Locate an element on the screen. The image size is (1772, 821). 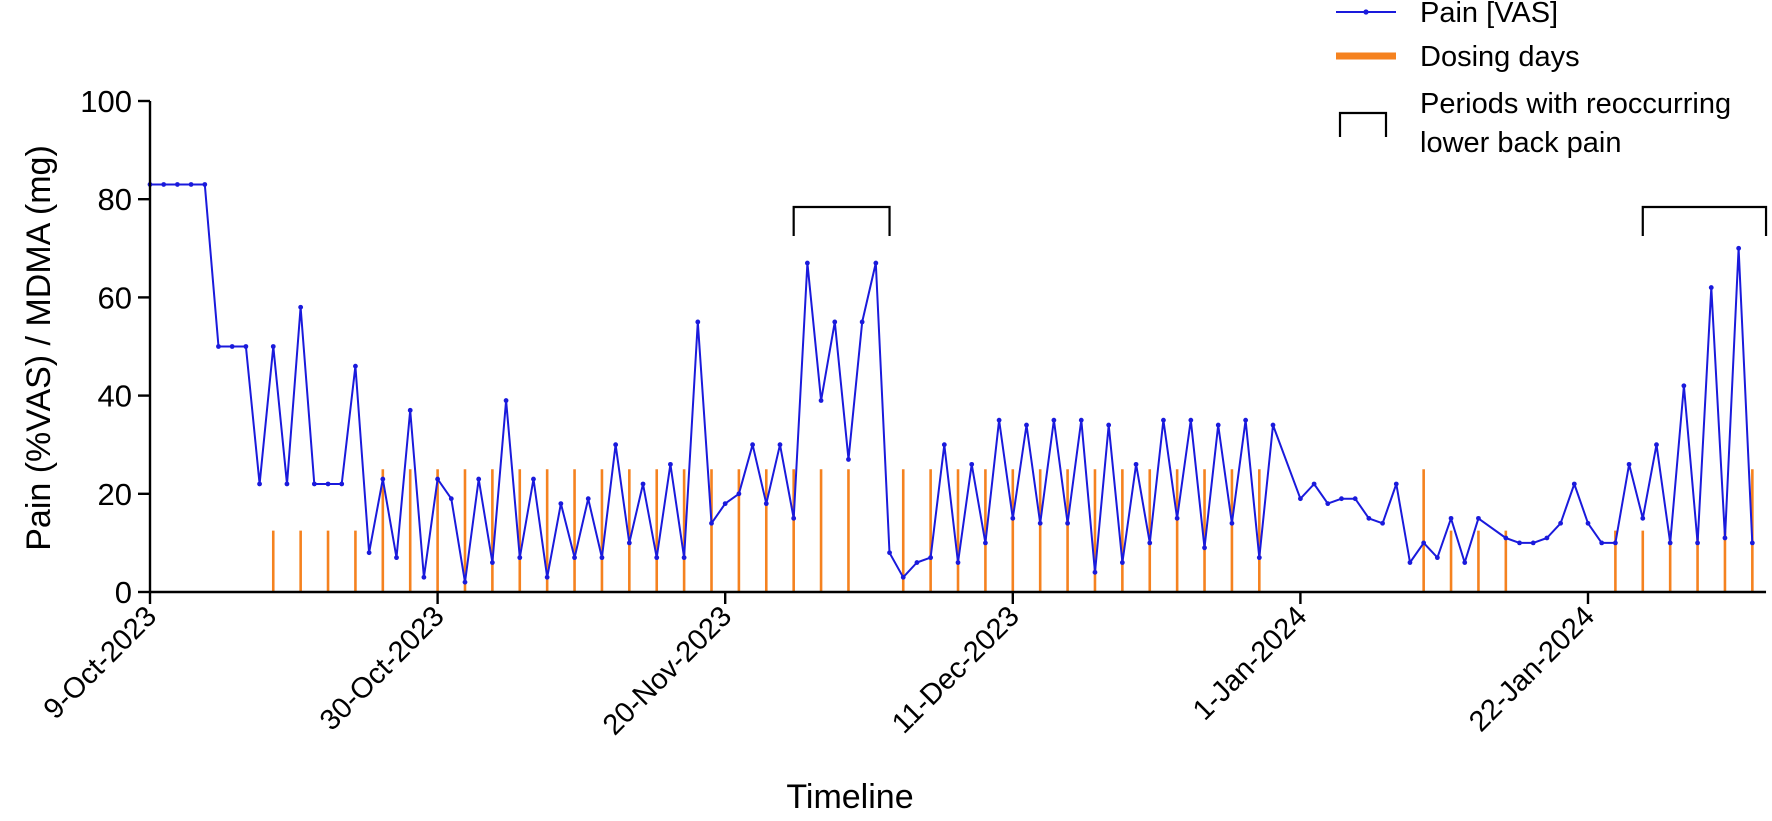
x-tick-label: 11-Dec-2023 is located at coordinates (956, 670).